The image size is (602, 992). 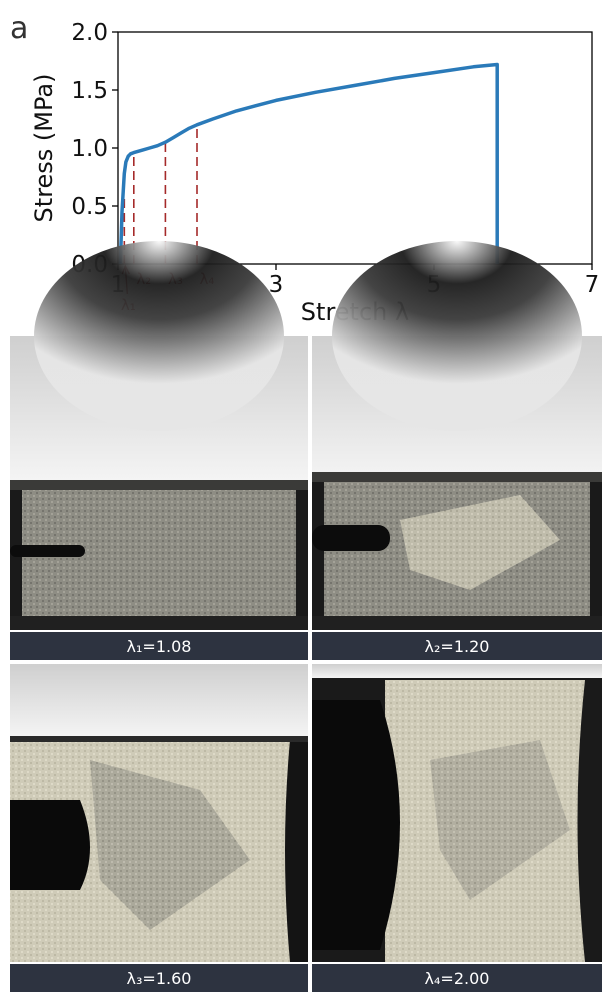 I want to click on caption-bar-1: λ₁=1.08, so click(x=159, y=646).